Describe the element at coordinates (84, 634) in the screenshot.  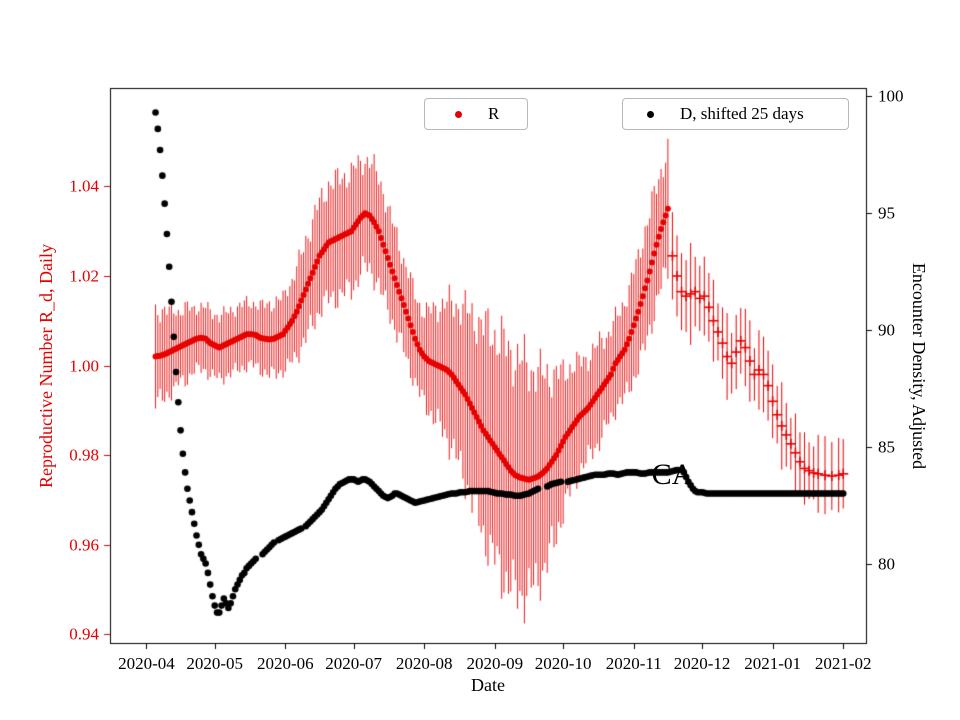
I see `left-y-tick-label: 0.94` at that location.